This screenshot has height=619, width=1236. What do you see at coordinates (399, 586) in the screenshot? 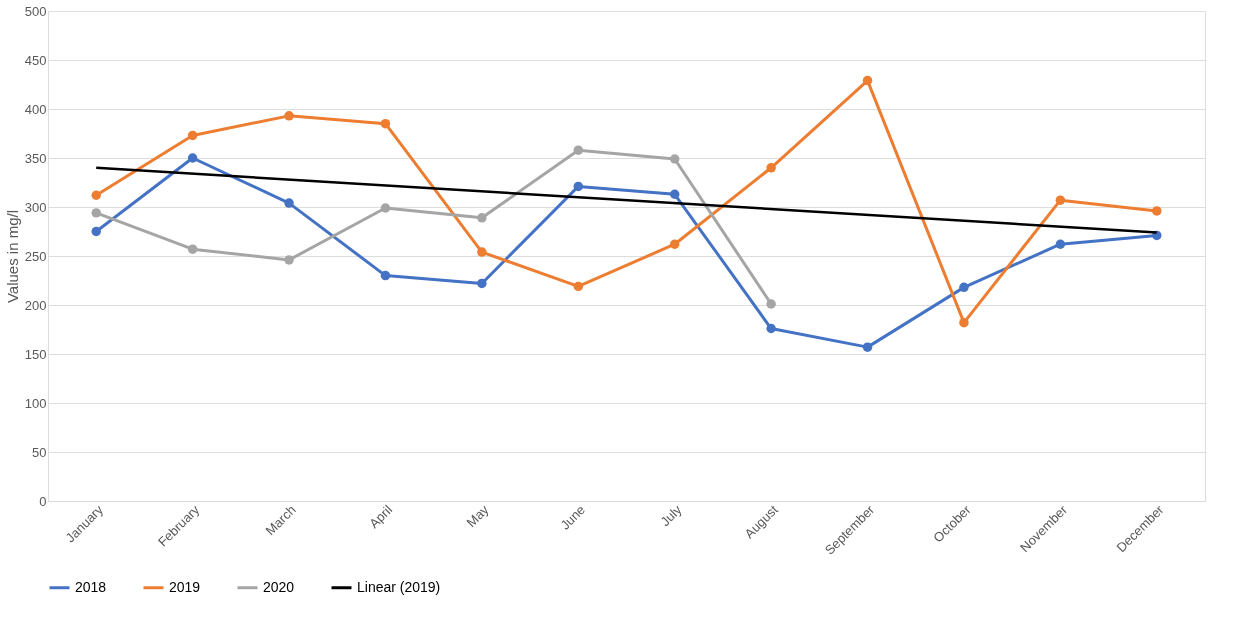
I see `legend-label: Linear (2019)` at bounding box center [399, 586].